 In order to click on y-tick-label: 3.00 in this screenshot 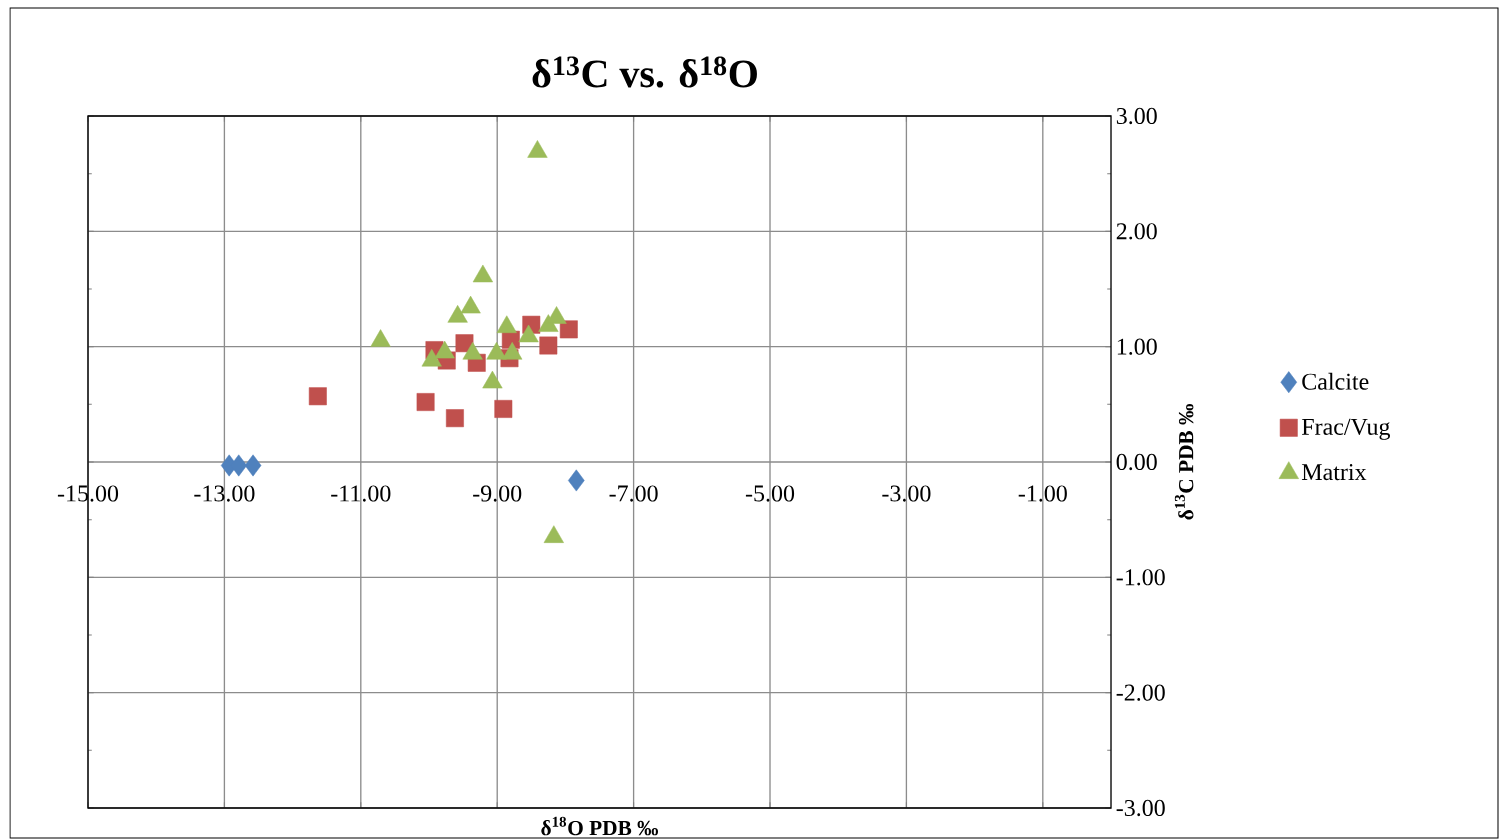, I will do `click(1136, 116)`.